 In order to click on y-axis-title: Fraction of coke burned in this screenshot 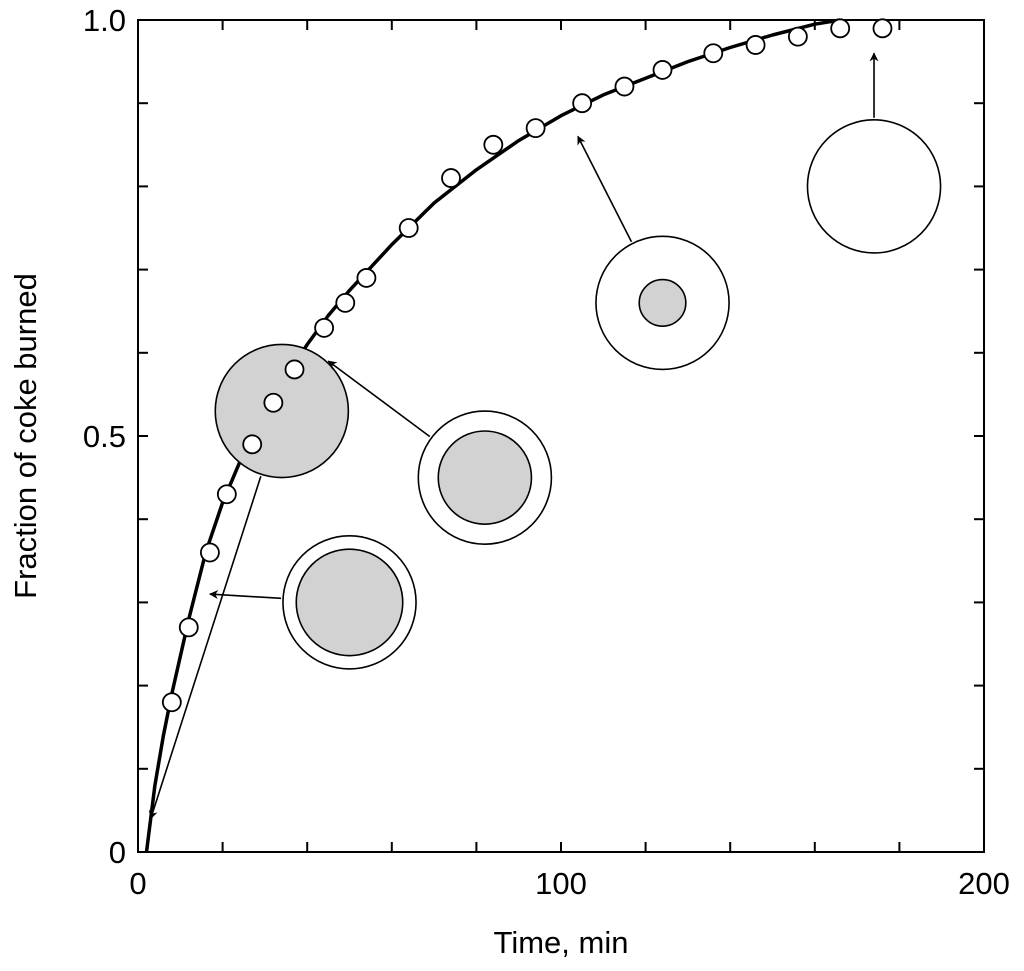, I will do `click(25, 436)`.